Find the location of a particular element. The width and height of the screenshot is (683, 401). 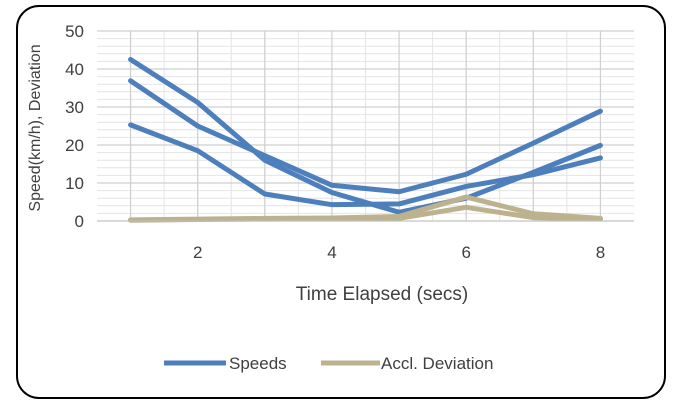

legend: Speeds Accl. Deviation is located at coordinates (328, 363).